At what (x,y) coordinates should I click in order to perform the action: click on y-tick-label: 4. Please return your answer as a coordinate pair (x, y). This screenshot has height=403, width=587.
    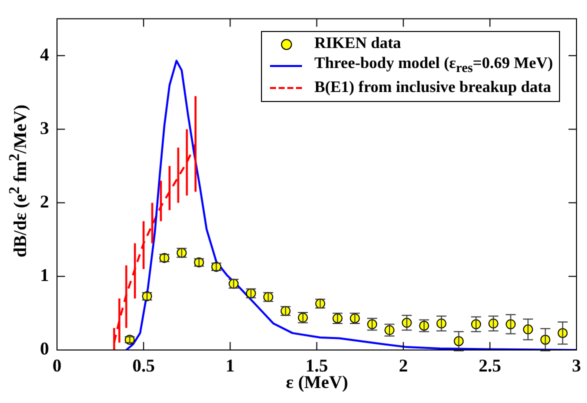
    Looking at the image, I should click on (44, 54).